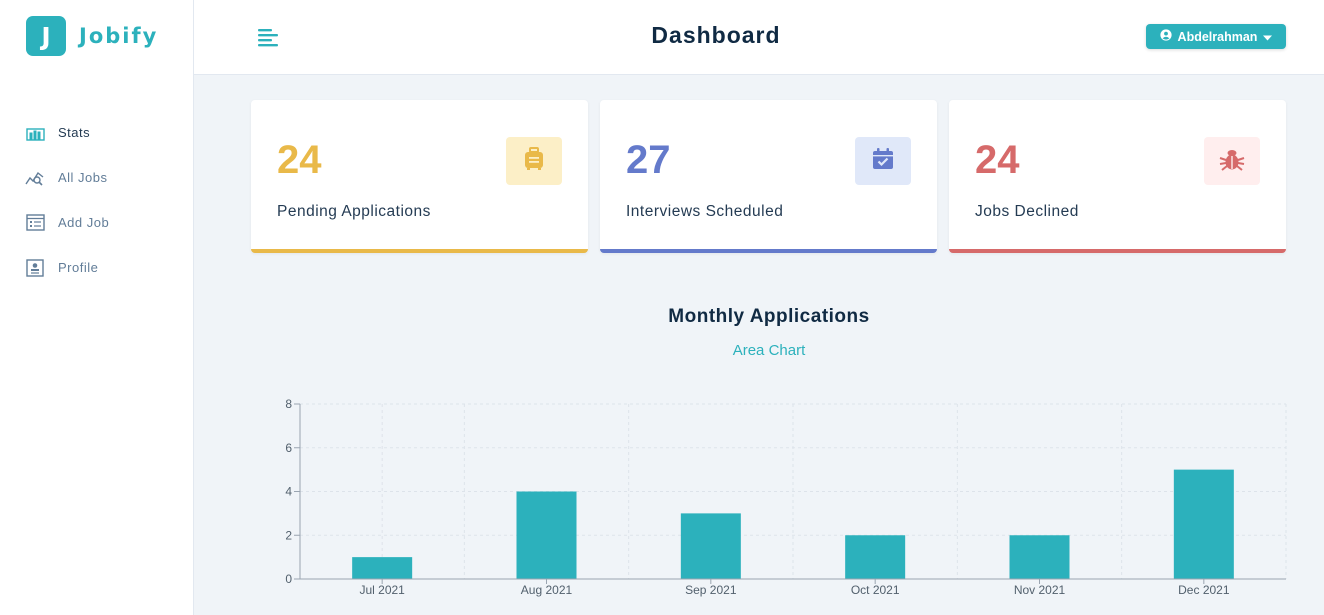  Describe the element at coordinates (46, 36) in the screenshot. I see `logo-mark: J` at that location.